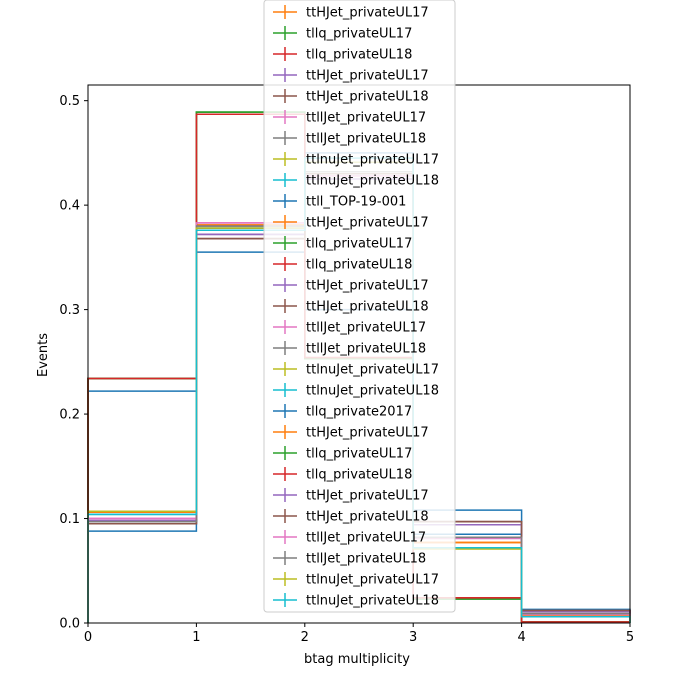 The width and height of the screenshot is (700, 700). What do you see at coordinates (359, 412) in the screenshot?
I see `legend-label: tllq_private2017` at bounding box center [359, 412].